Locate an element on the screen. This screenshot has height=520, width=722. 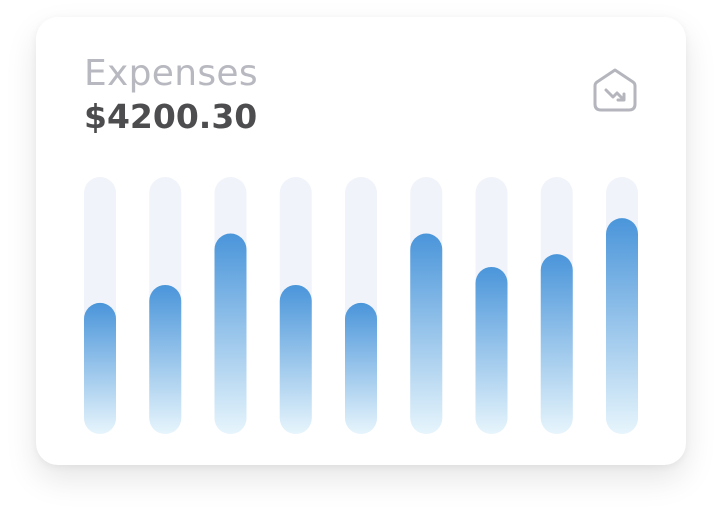
trending-down-icon is located at coordinates (615, 90).